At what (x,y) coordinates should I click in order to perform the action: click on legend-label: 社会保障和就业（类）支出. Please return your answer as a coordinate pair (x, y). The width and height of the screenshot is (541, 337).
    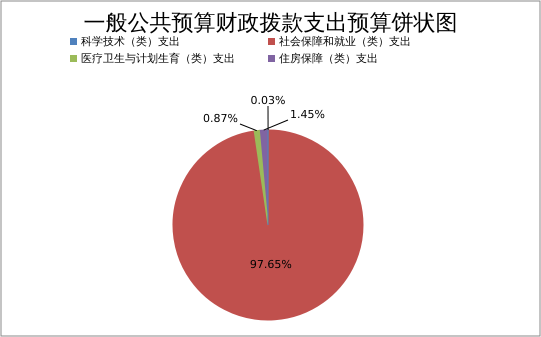
    Looking at the image, I should click on (345, 41).